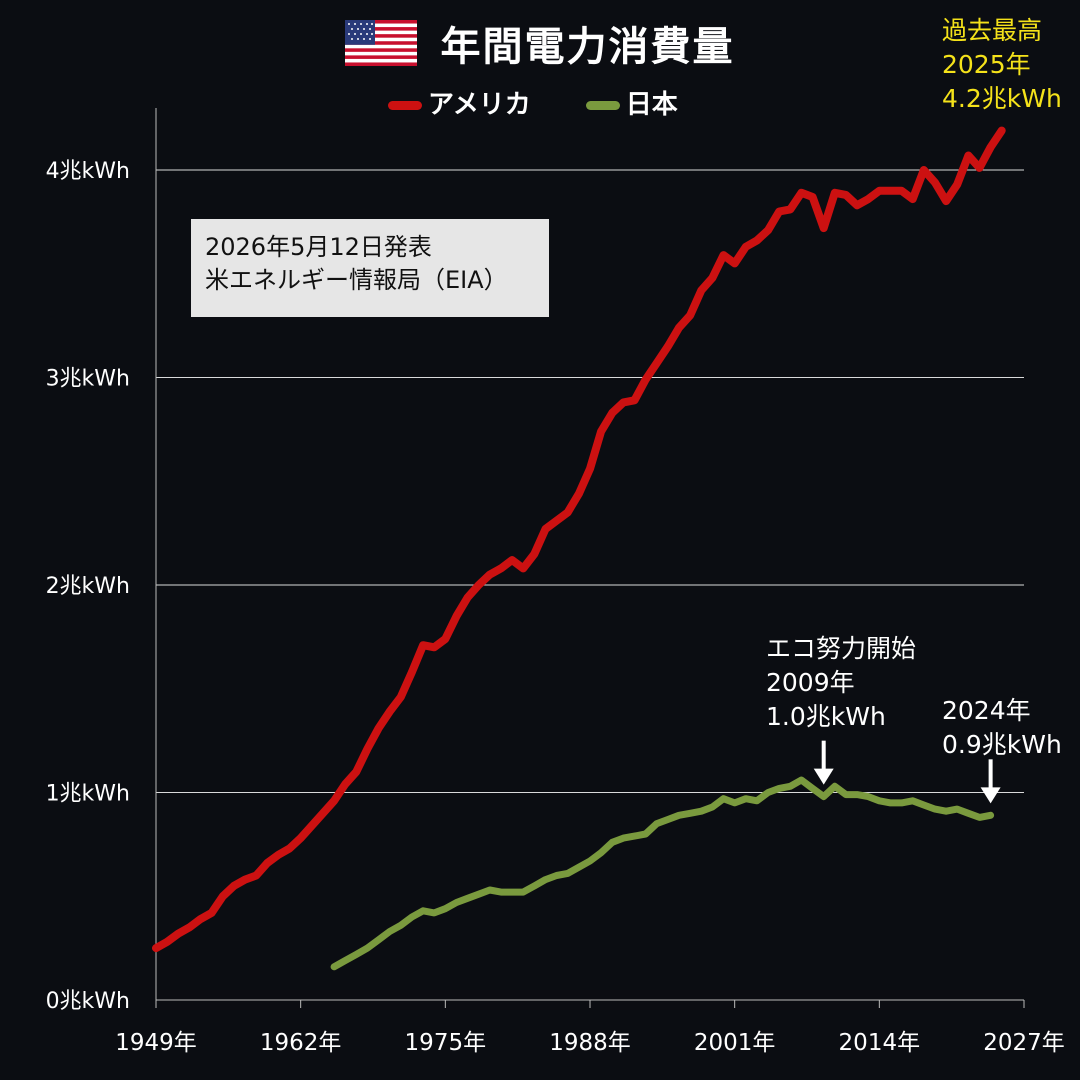  Describe the element at coordinates (1002, 728) in the screenshot. I see `latest-annotation: 2024年 0.9兆kWh` at that location.